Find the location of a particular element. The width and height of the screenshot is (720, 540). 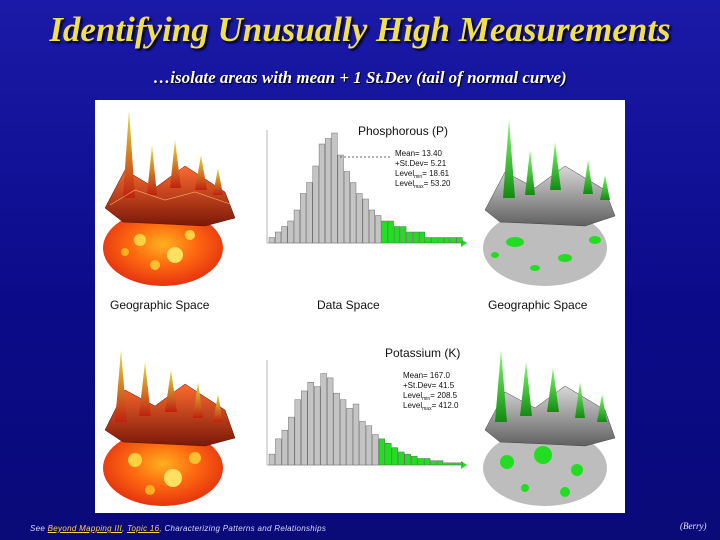

stat-levelmax-p: Levelmax= 53.20 is located at coordinates (423, 184).